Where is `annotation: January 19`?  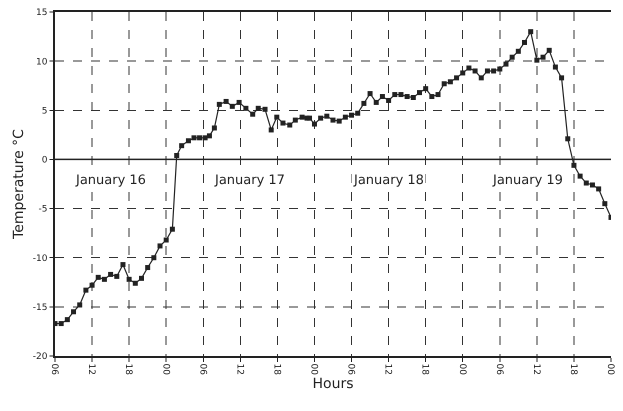
annotation: January 19 is located at coordinates (527, 180).